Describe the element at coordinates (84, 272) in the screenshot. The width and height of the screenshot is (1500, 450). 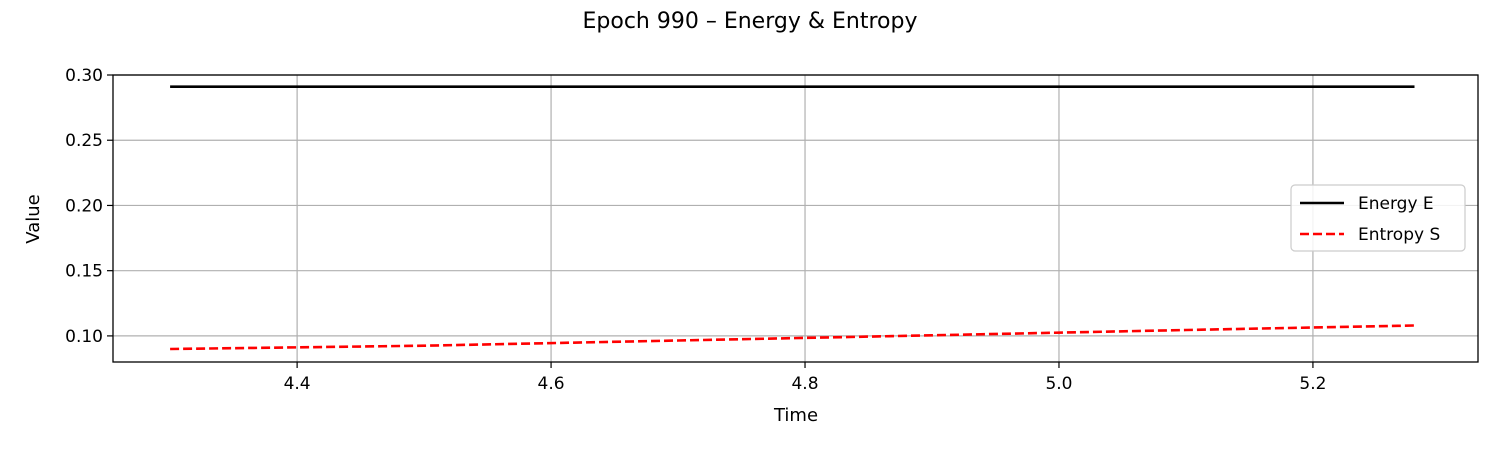
I see `y-tick-label: 0.15` at that location.